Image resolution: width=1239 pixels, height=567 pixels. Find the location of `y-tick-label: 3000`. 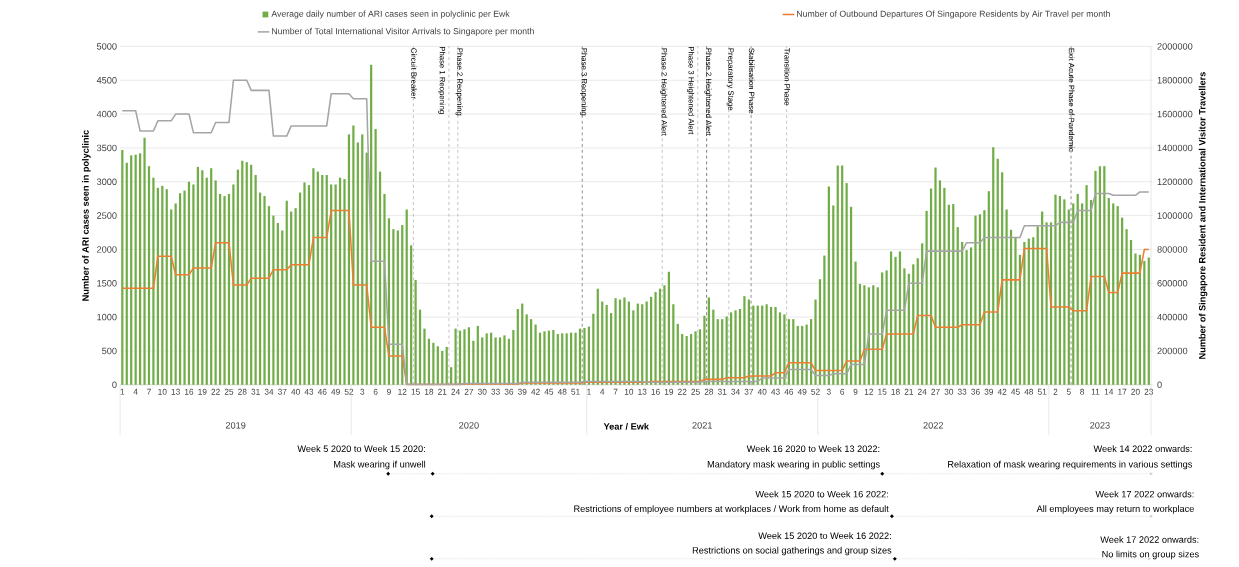

y-tick-label: 3000 is located at coordinates (106, 182).